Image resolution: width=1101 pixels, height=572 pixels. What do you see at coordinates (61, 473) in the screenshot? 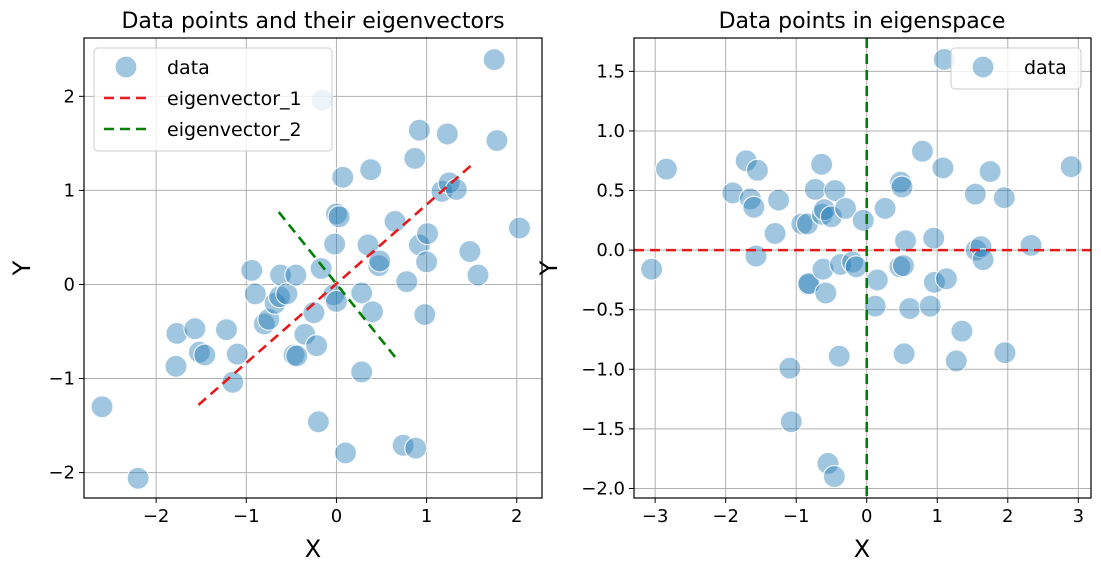
I see `y-tick-label: −2` at bounding box center [61, 473].